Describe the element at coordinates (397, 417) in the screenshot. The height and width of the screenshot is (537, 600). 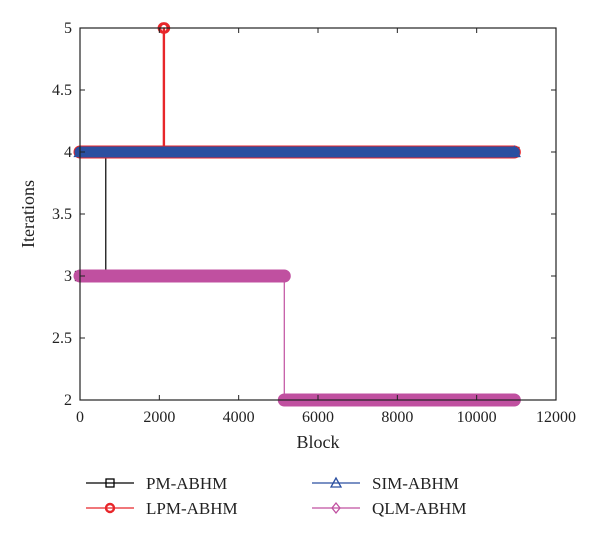
I see `x-tick-label: 8000` at that location.